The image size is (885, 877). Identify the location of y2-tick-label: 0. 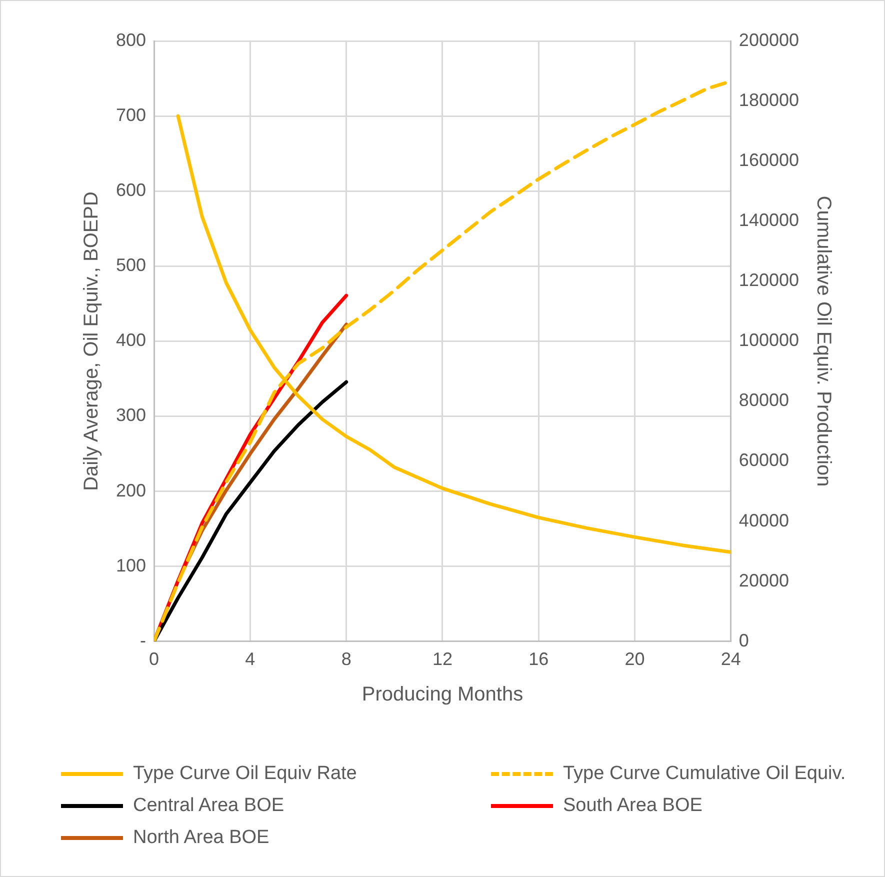
(743, 640).